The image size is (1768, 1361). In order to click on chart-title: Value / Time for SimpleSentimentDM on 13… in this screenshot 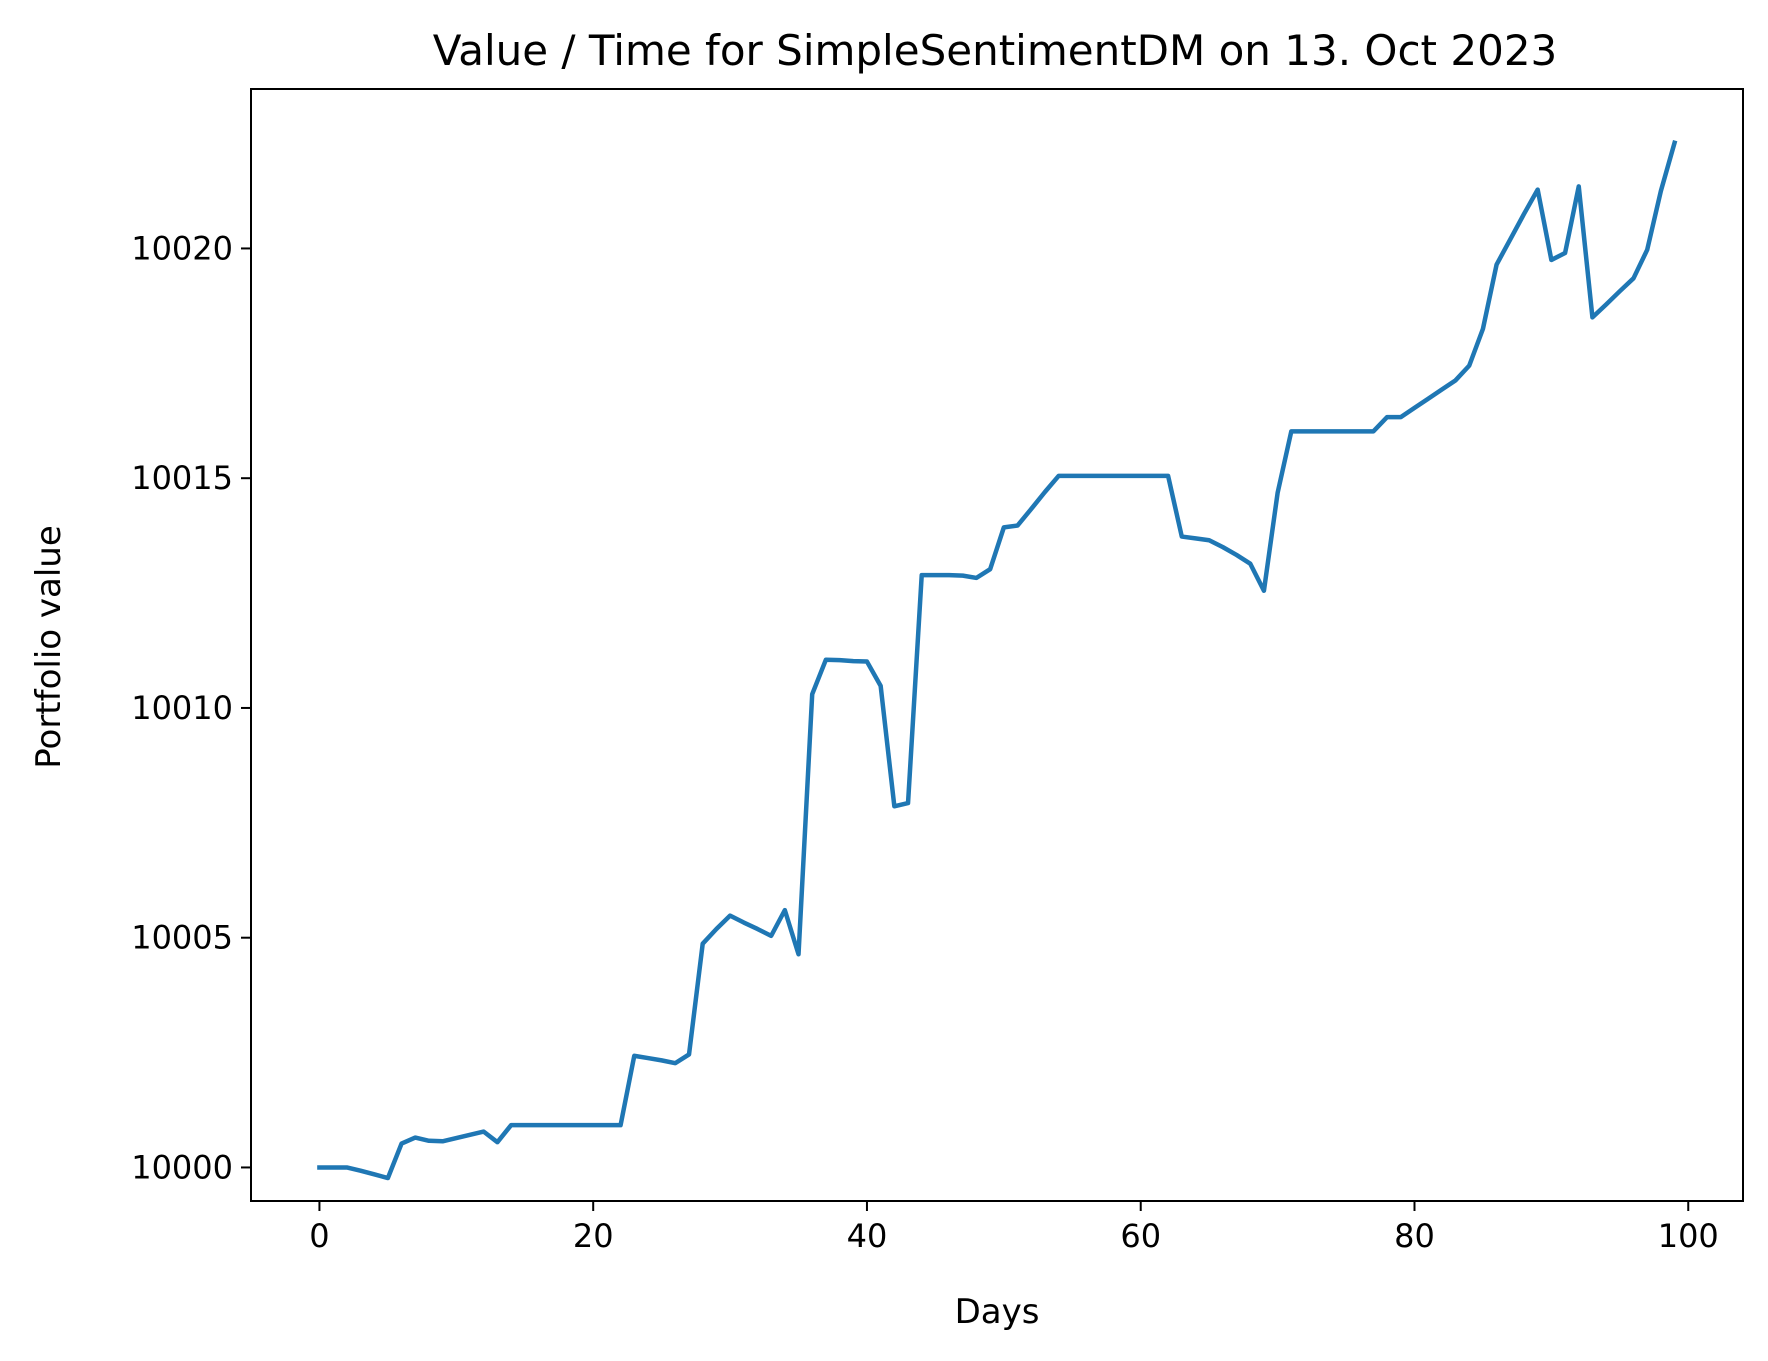, I will do `click(995, 50)`.